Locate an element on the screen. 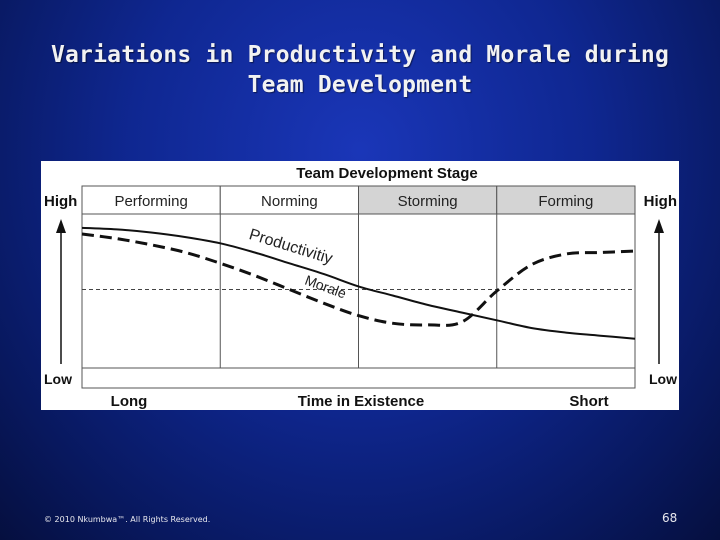 Image resolution: width=720 pixels, height=540 pixels. y-axis-arrowhead-right is located at coordinates (659, 226).